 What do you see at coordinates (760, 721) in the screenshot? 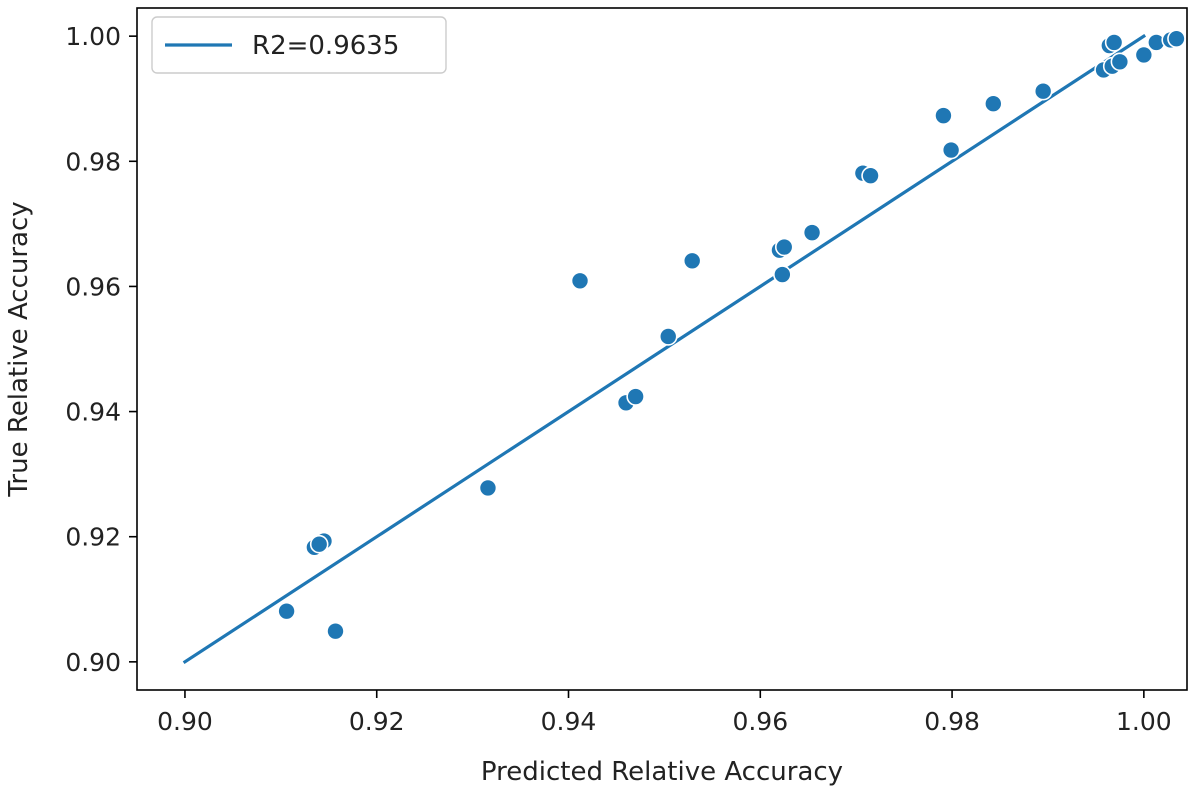
I see `x-tick-label: 0.96` at bounding box center [760, 721].